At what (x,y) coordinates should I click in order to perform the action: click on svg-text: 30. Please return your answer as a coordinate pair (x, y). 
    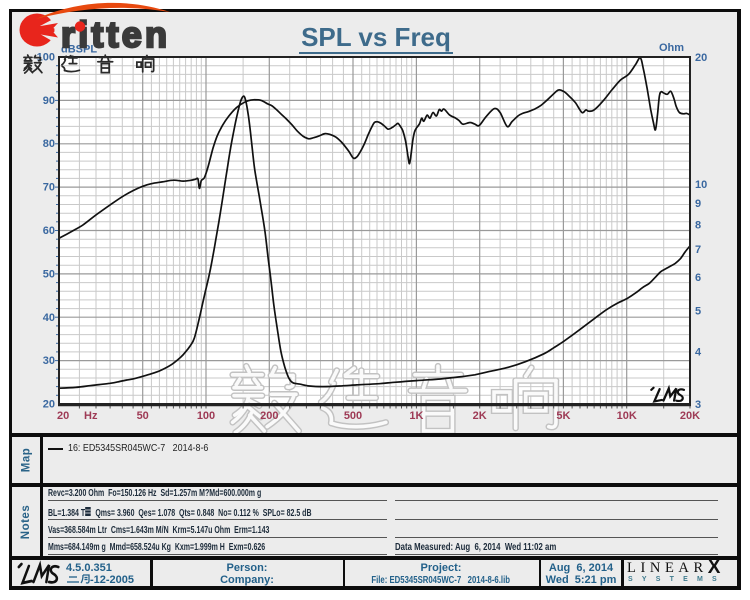
    Looking at the image, I should click on (49, 361).